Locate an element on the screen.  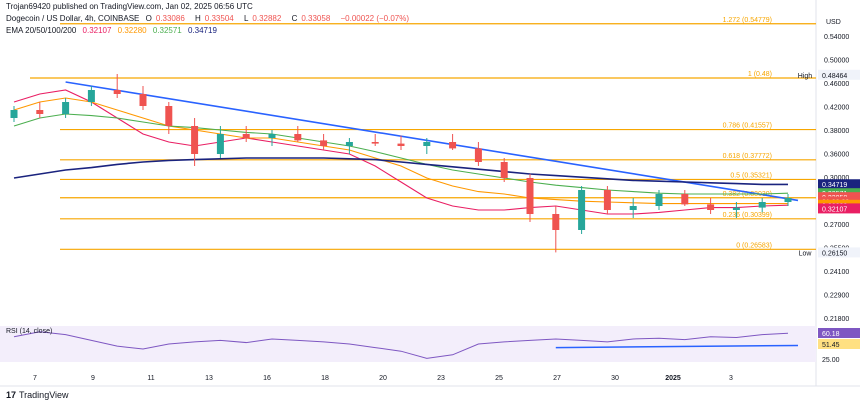
ema20-value: 0.32107 is located at coordinates (97, 30).